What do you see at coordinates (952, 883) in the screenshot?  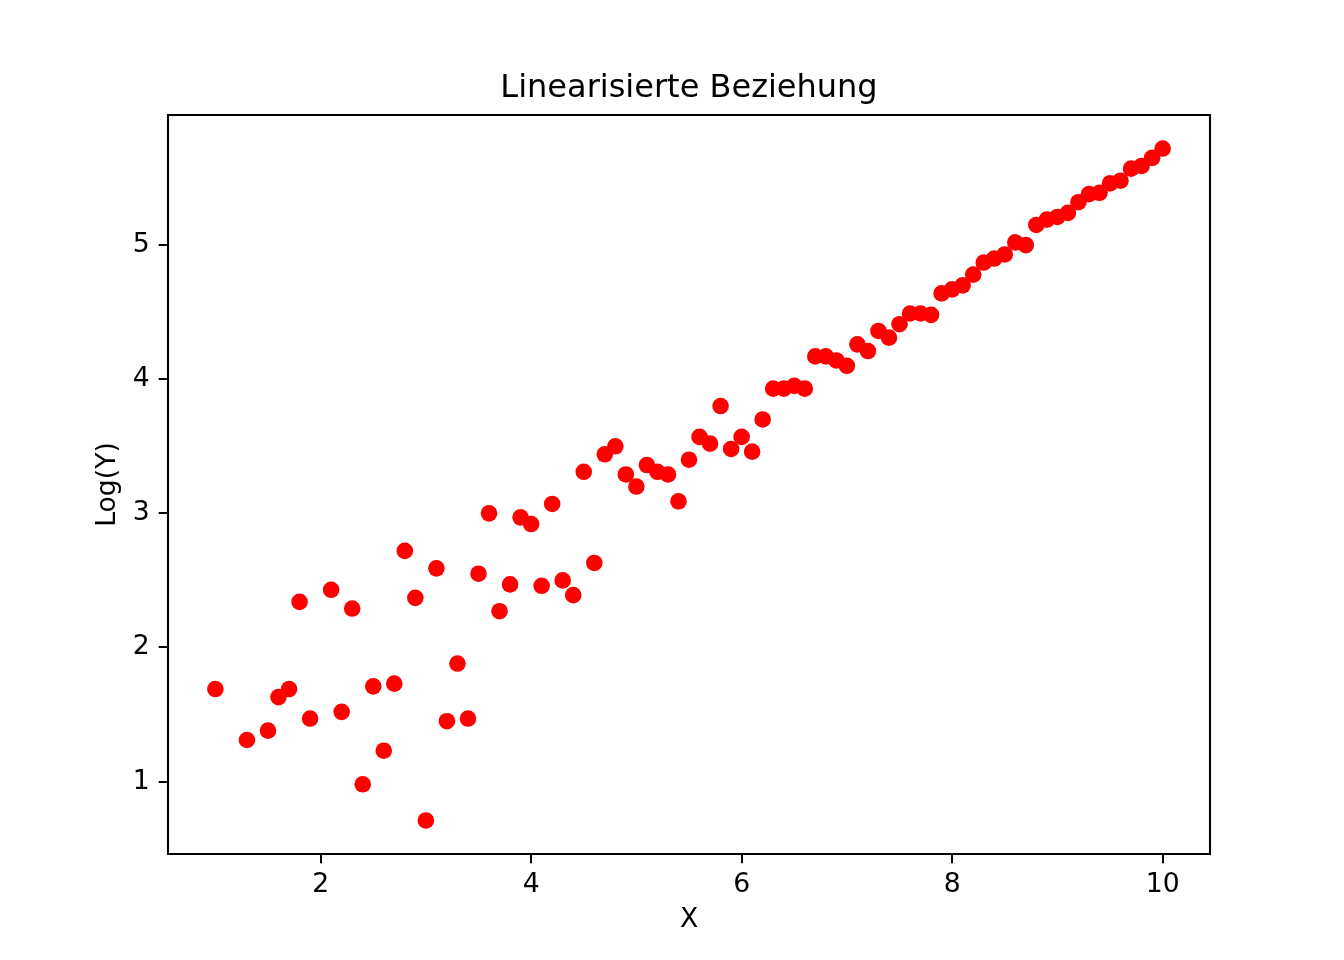 I see `x-tick-label: 8` at bounding box center [952, 883].